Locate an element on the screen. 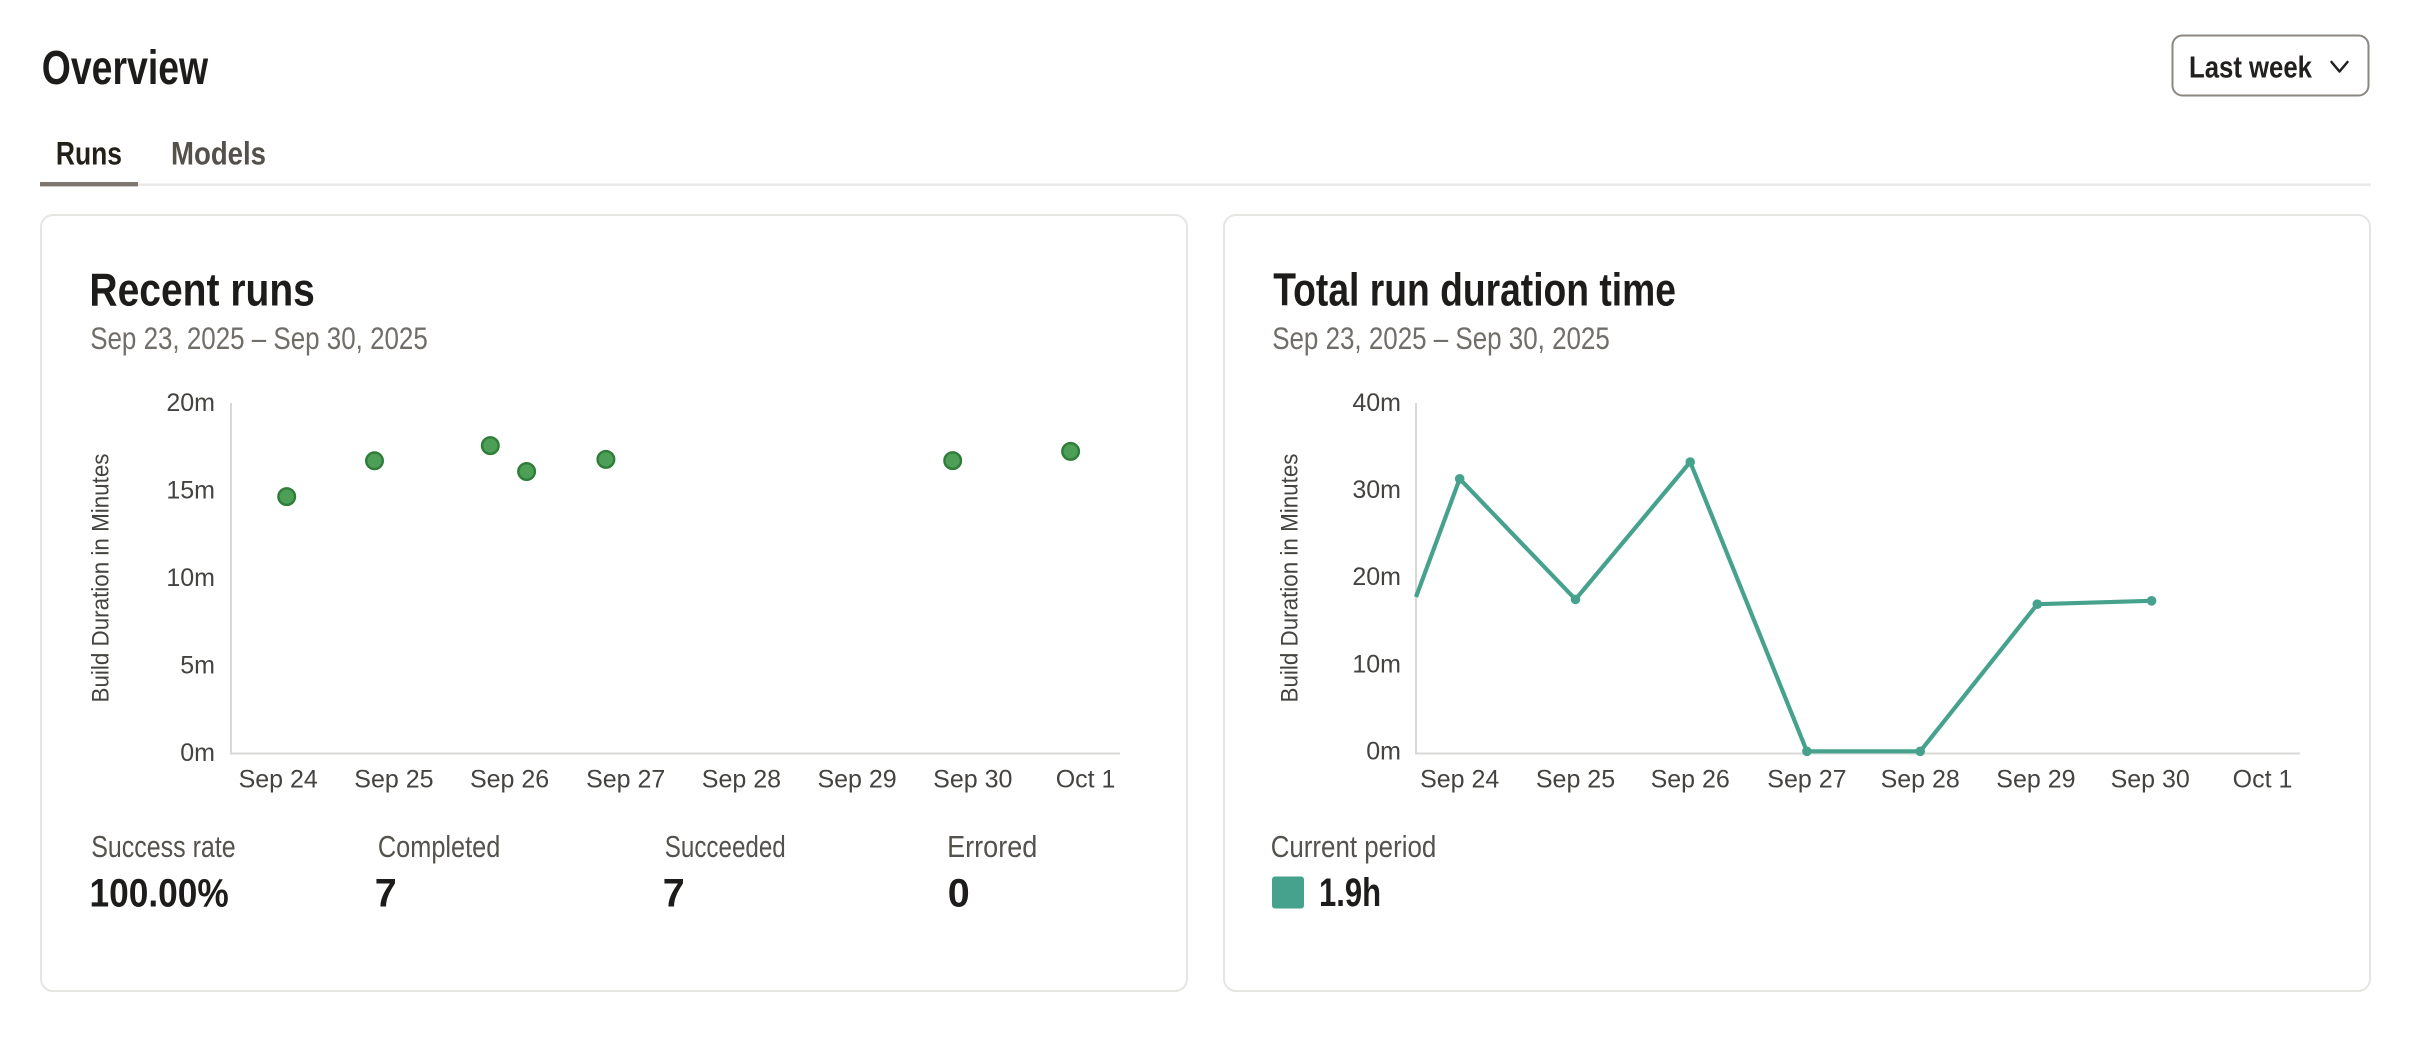 The height and width of the screenshot is (1044, 2414). svg-text: Last week is located at coordinates (2251, 67).